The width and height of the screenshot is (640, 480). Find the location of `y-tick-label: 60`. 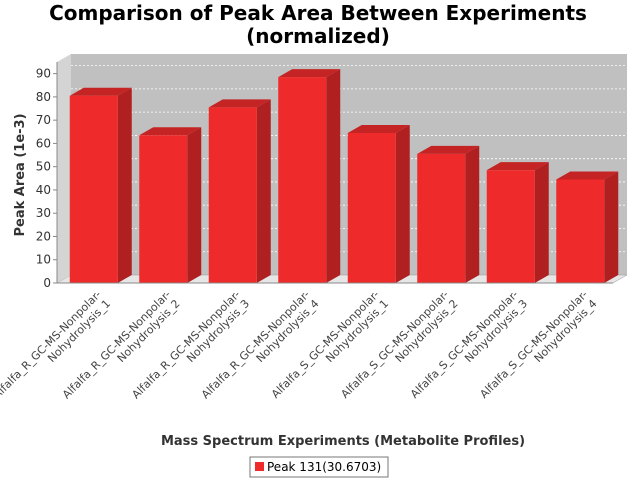

y-tick-label: 60 is located at coordinates (43, 143).